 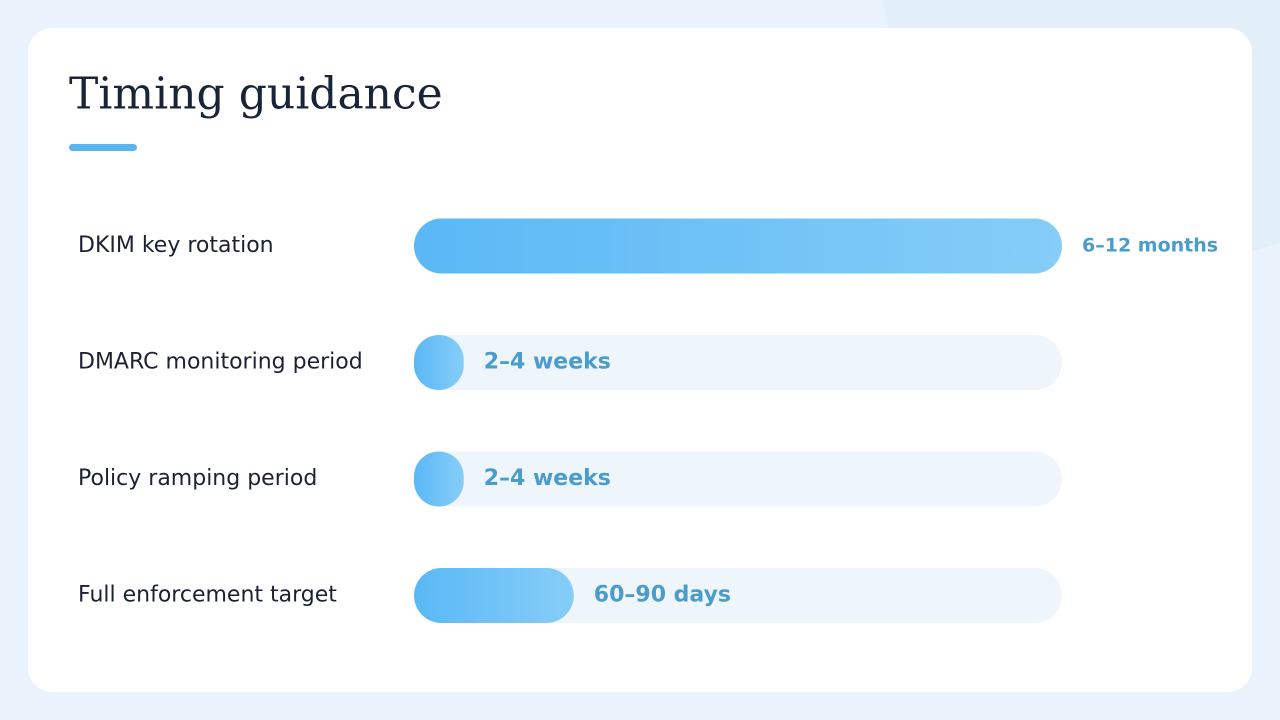 What do you see at coordinates (103, 147) in the screenshot?
I see `title-underline` at bounding box center [103, 147].